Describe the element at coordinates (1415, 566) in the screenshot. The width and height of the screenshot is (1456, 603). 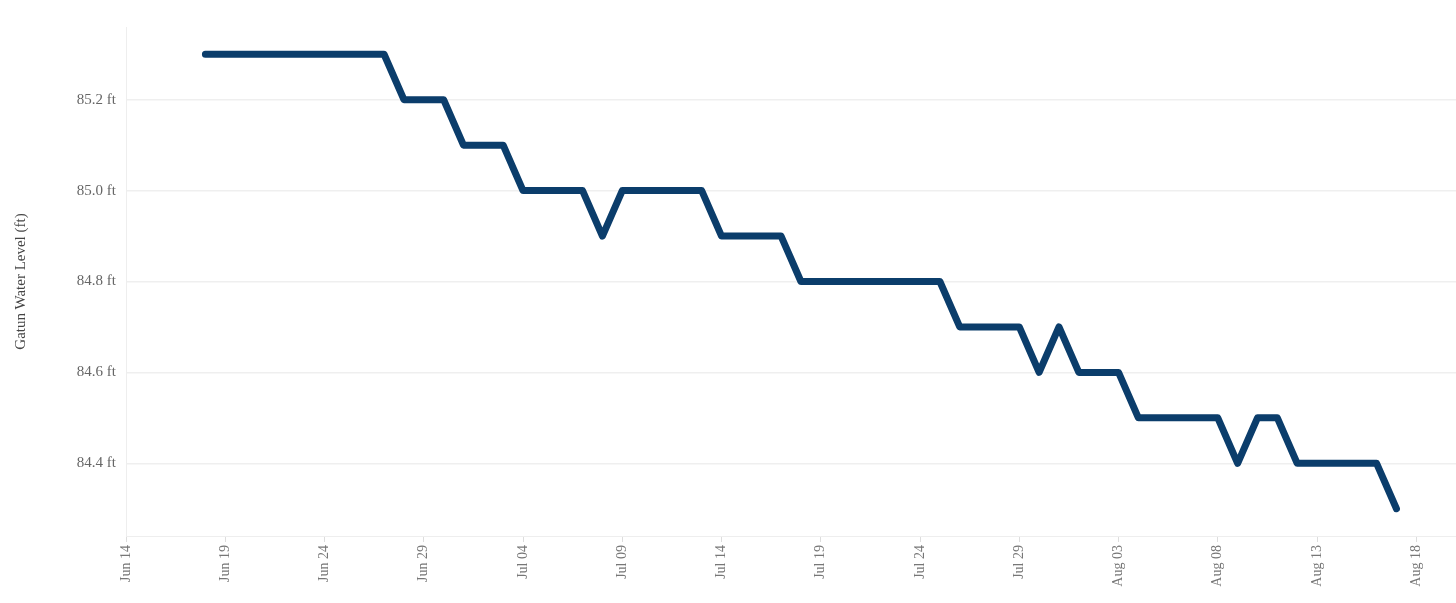
I see `x-tick-label: Aug 18` at that location.